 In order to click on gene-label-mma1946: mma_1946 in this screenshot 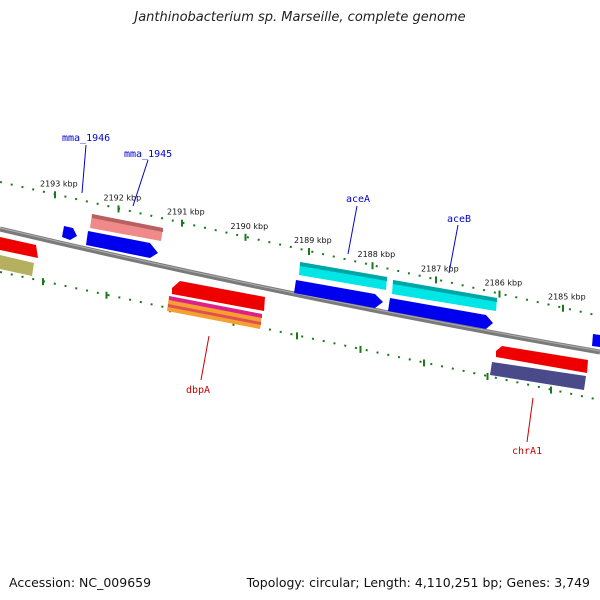, I will do `click(86, 138)`.